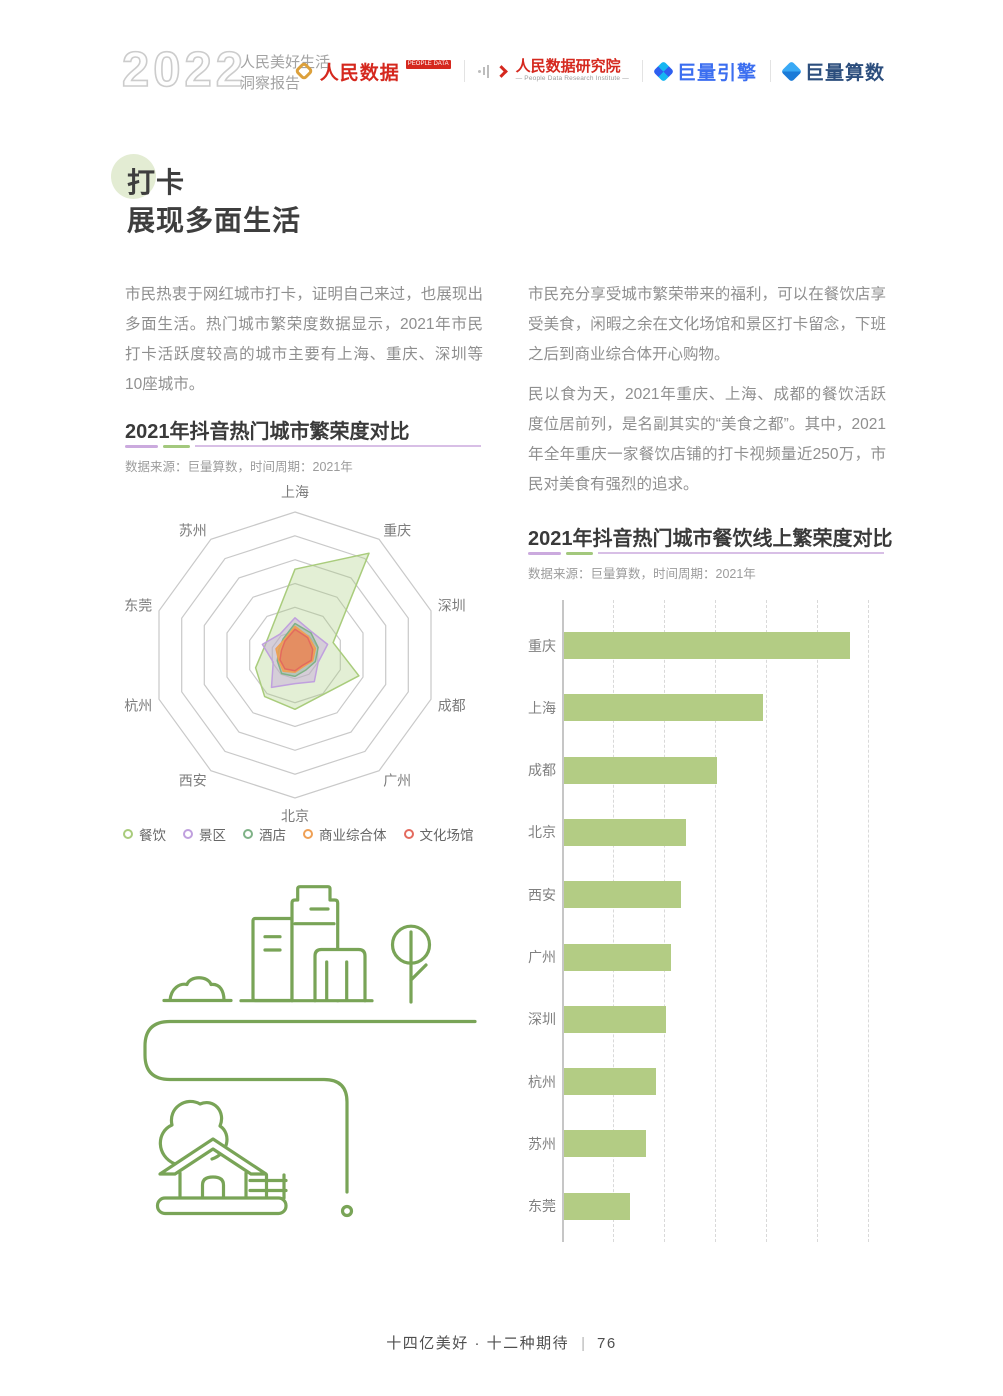 This screenshot has height=1396, width=1003. What do you see at coordinates (138, 705) in the screenshot?
I see `radar-axis-label: 杭州` at bounding box center [138, 705].